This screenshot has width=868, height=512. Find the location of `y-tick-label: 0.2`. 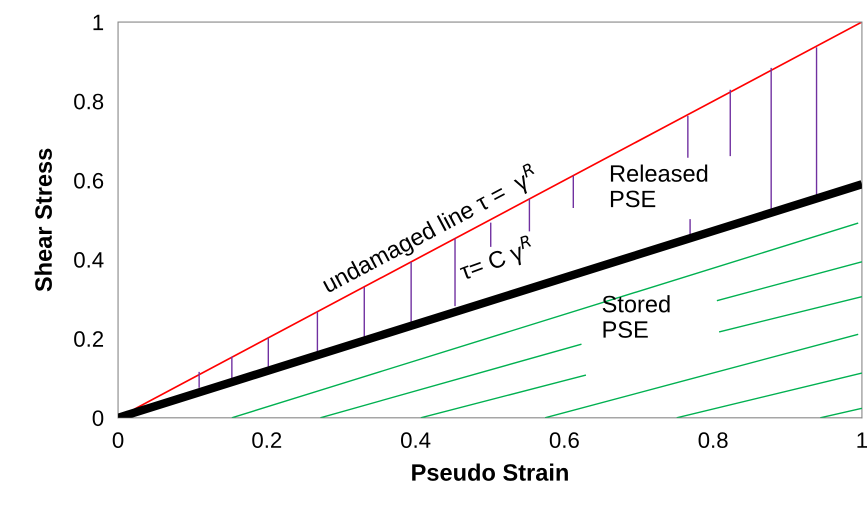

y-tick-label: 0.2 is located at coordinates (89, 339).